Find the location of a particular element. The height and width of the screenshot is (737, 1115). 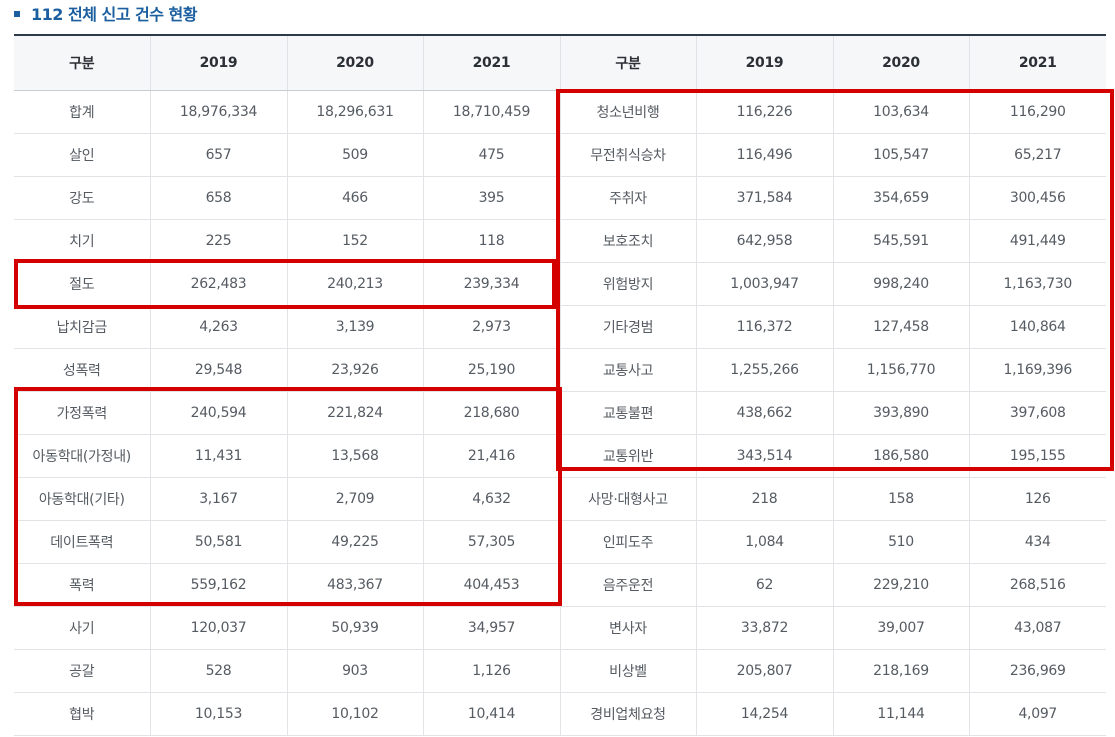

left-2020-cell: 240,213 is located at coordinates (355, 284).